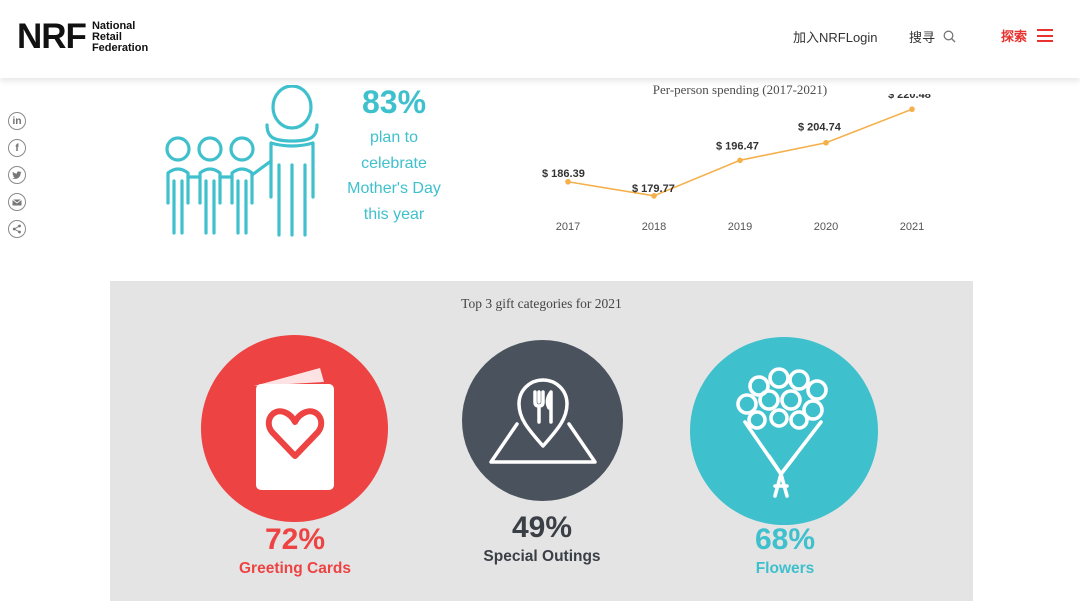  I want to click on linkedin-icon: in, so click(17, 121).